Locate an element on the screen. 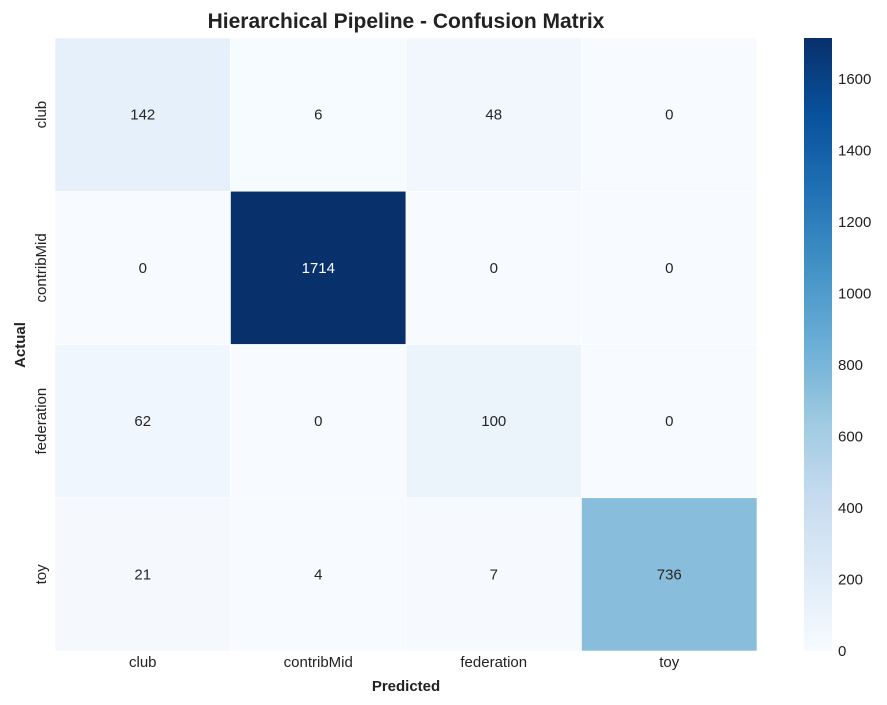  colorbar-tick-label: 1400 is located at coordinates (854, 150).